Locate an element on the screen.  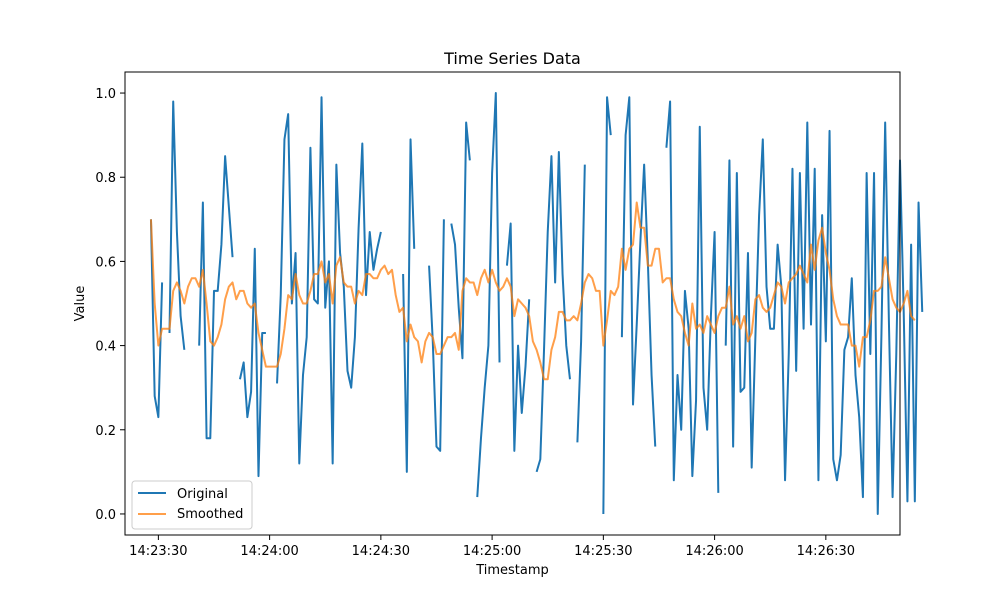
y-tick-label: 0.2 is located at coordinates (105, 431).